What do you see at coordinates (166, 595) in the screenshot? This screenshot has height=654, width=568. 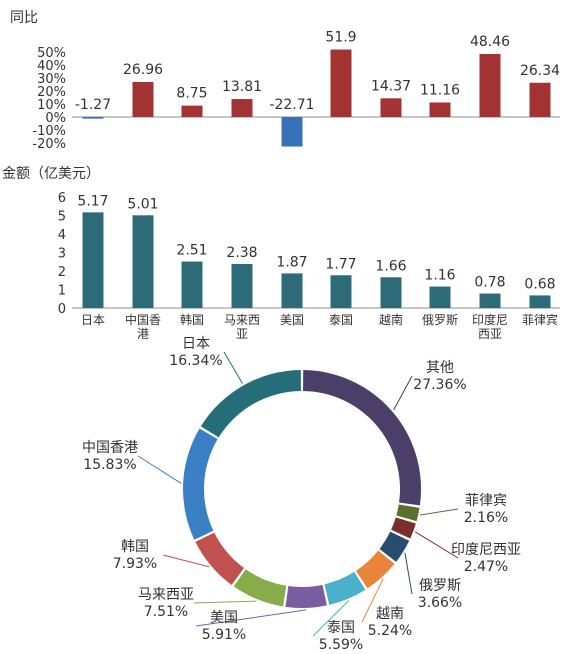 I see `donut-slice-name: 马来西亚` at bounding box center [166, 595].